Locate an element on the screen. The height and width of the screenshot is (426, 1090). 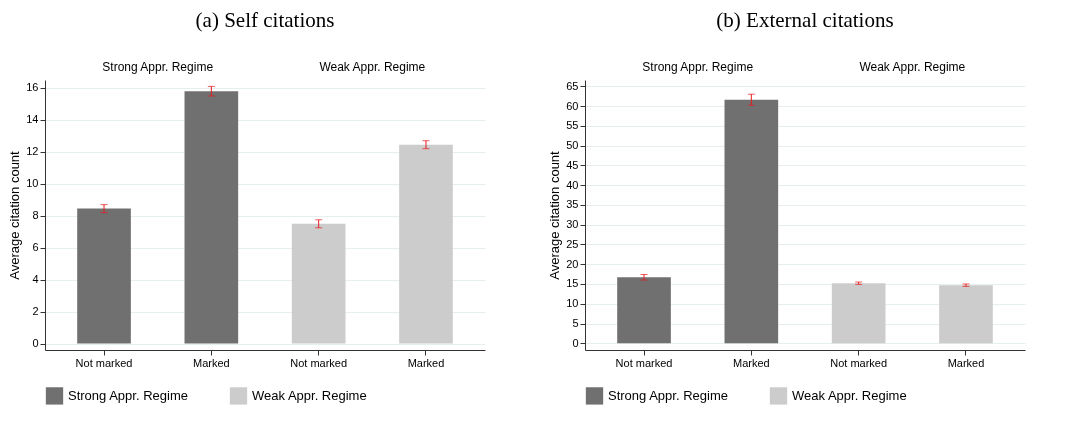
y-tick-label: 45 is located at coordinates (572, 164).